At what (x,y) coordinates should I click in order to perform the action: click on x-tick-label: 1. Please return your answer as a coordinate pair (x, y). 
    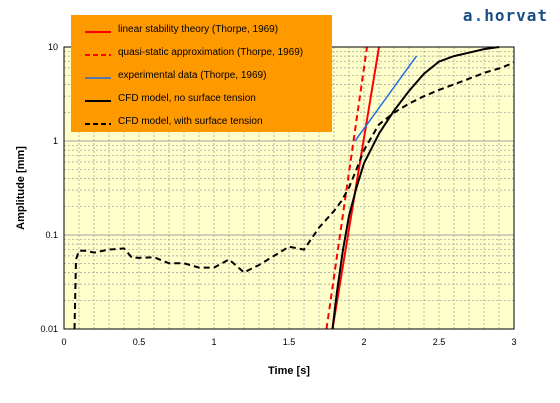
    Looking at the image, I should click on (213, 342).